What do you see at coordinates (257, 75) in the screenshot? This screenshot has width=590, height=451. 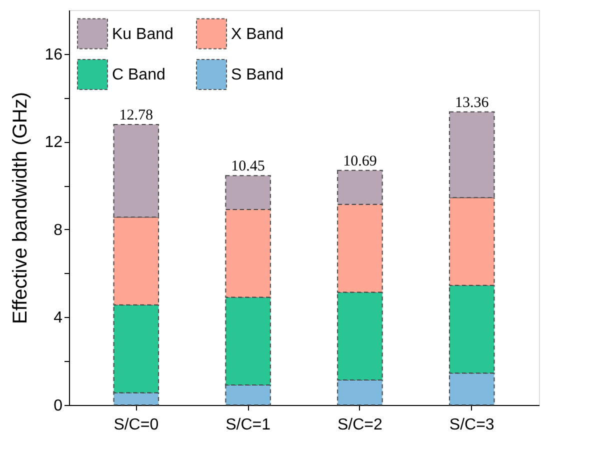 I see `legend-label: S Band` at bounding box center [257, 75].